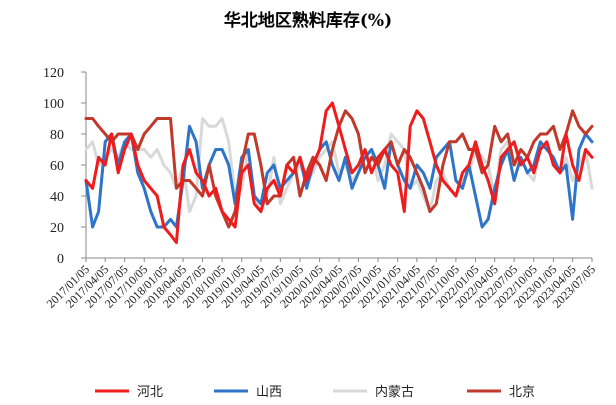 The height and width of the screenshot is (405, 616). What do you see at coordinates (522, 392) in the screenshot?
I see `legend-label-beijing: 北京` at bounding box center [522, 392].